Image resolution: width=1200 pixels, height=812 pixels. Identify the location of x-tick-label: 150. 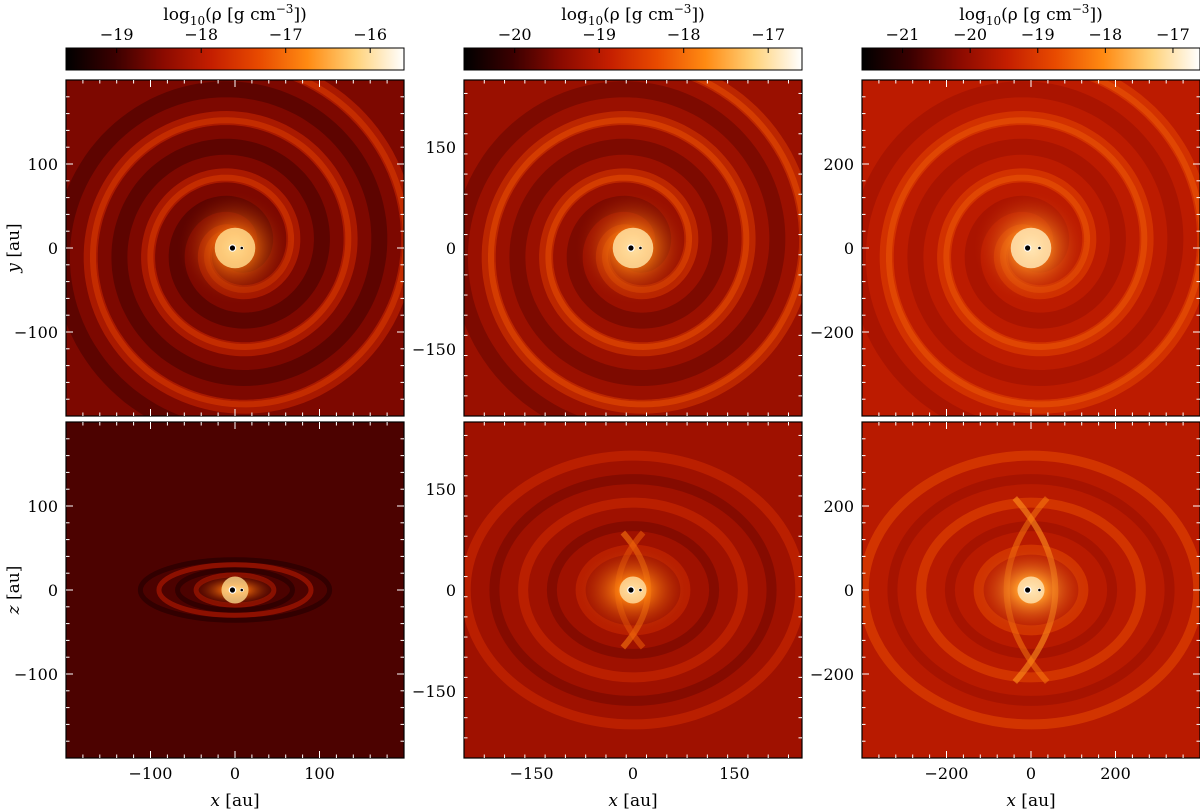
(734, 773).